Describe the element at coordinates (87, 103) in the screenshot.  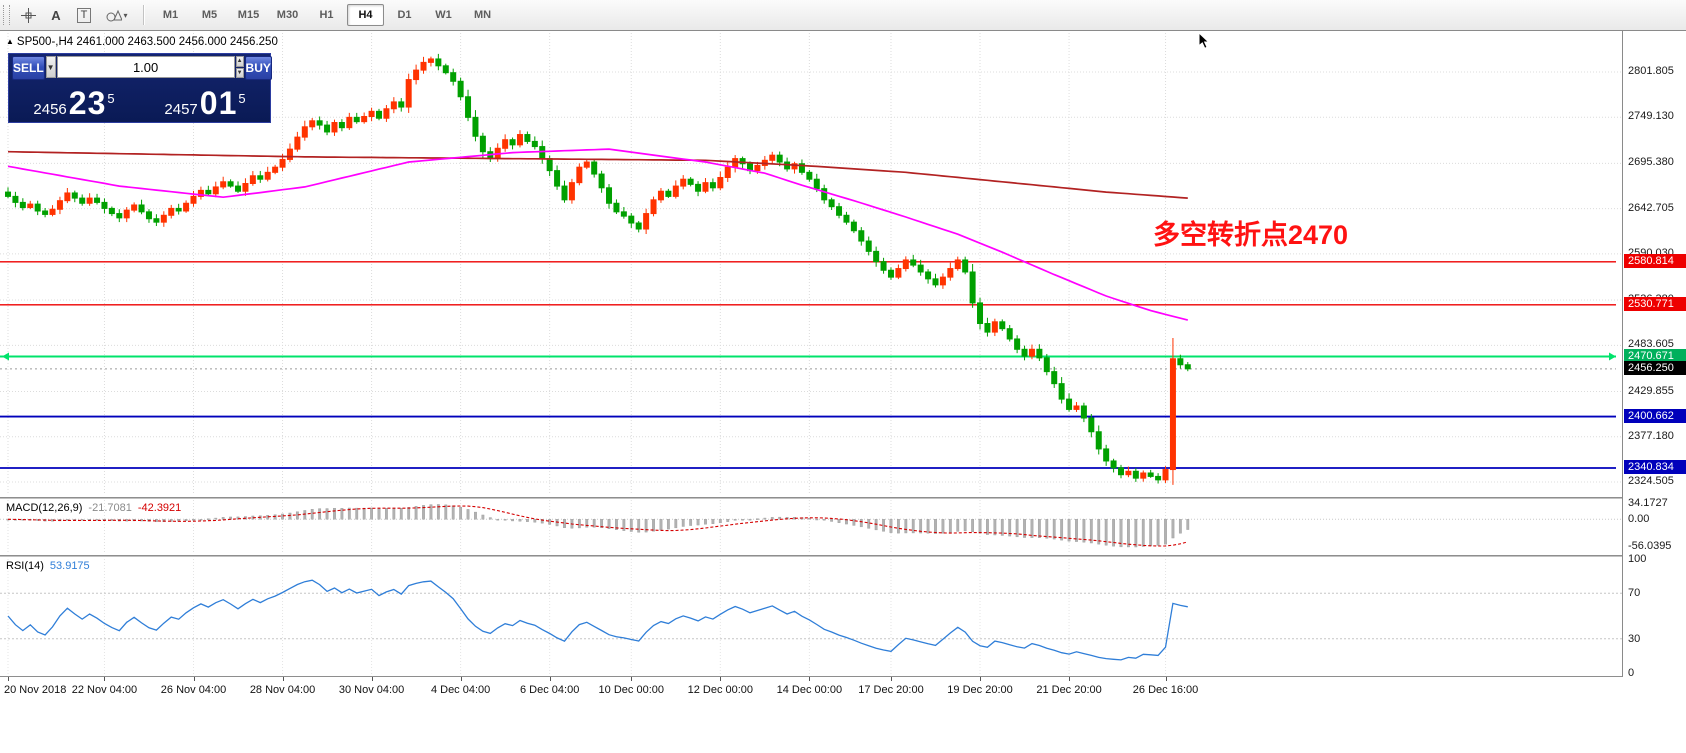
I see `sell-price-pips: 23` at that location.